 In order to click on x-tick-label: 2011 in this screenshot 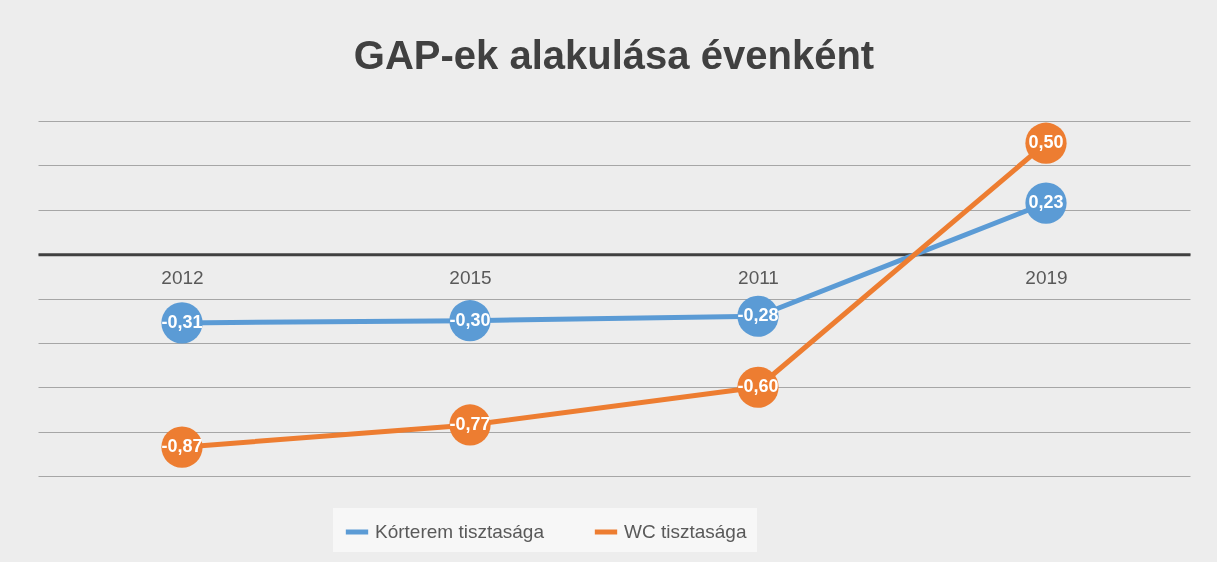, I will do `click(758, 277)`.